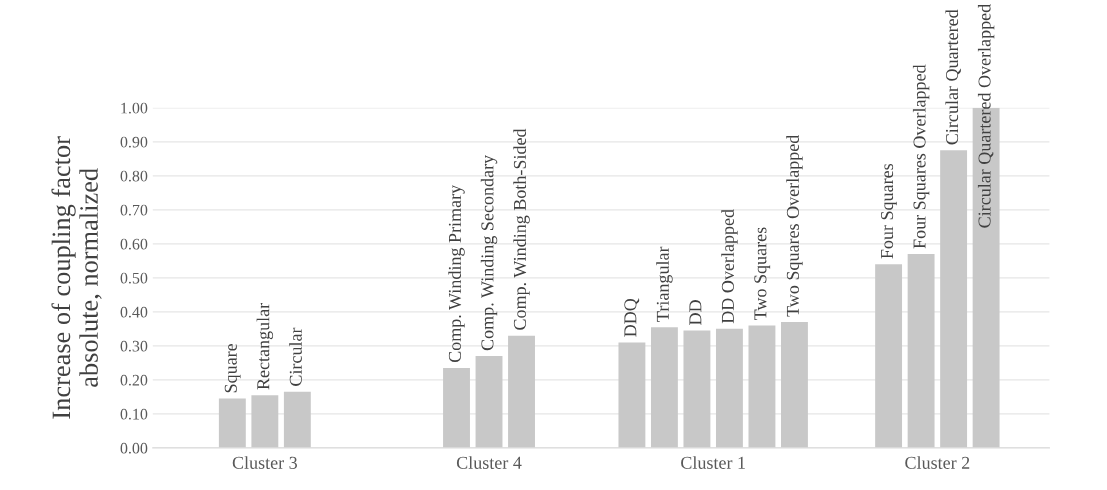 The height and width of the screenshot is (490, 1107). Describe the element at coordinates (134, 346) in the screenshot. I see `y-tick-label: 0.30` at that location.